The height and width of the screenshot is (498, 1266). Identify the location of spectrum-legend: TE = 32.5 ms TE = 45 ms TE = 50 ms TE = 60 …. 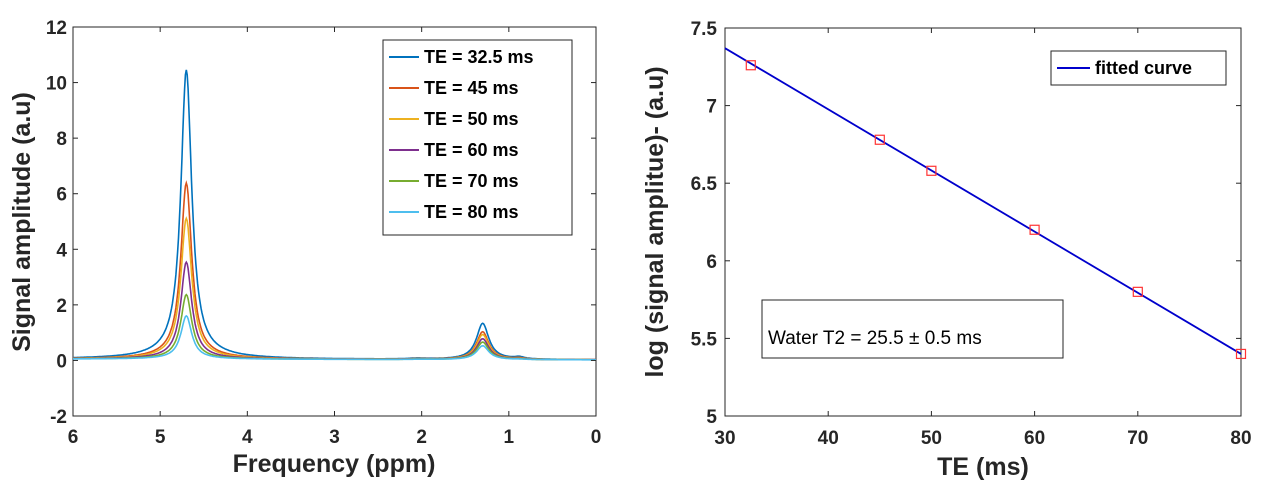
(477, 137).